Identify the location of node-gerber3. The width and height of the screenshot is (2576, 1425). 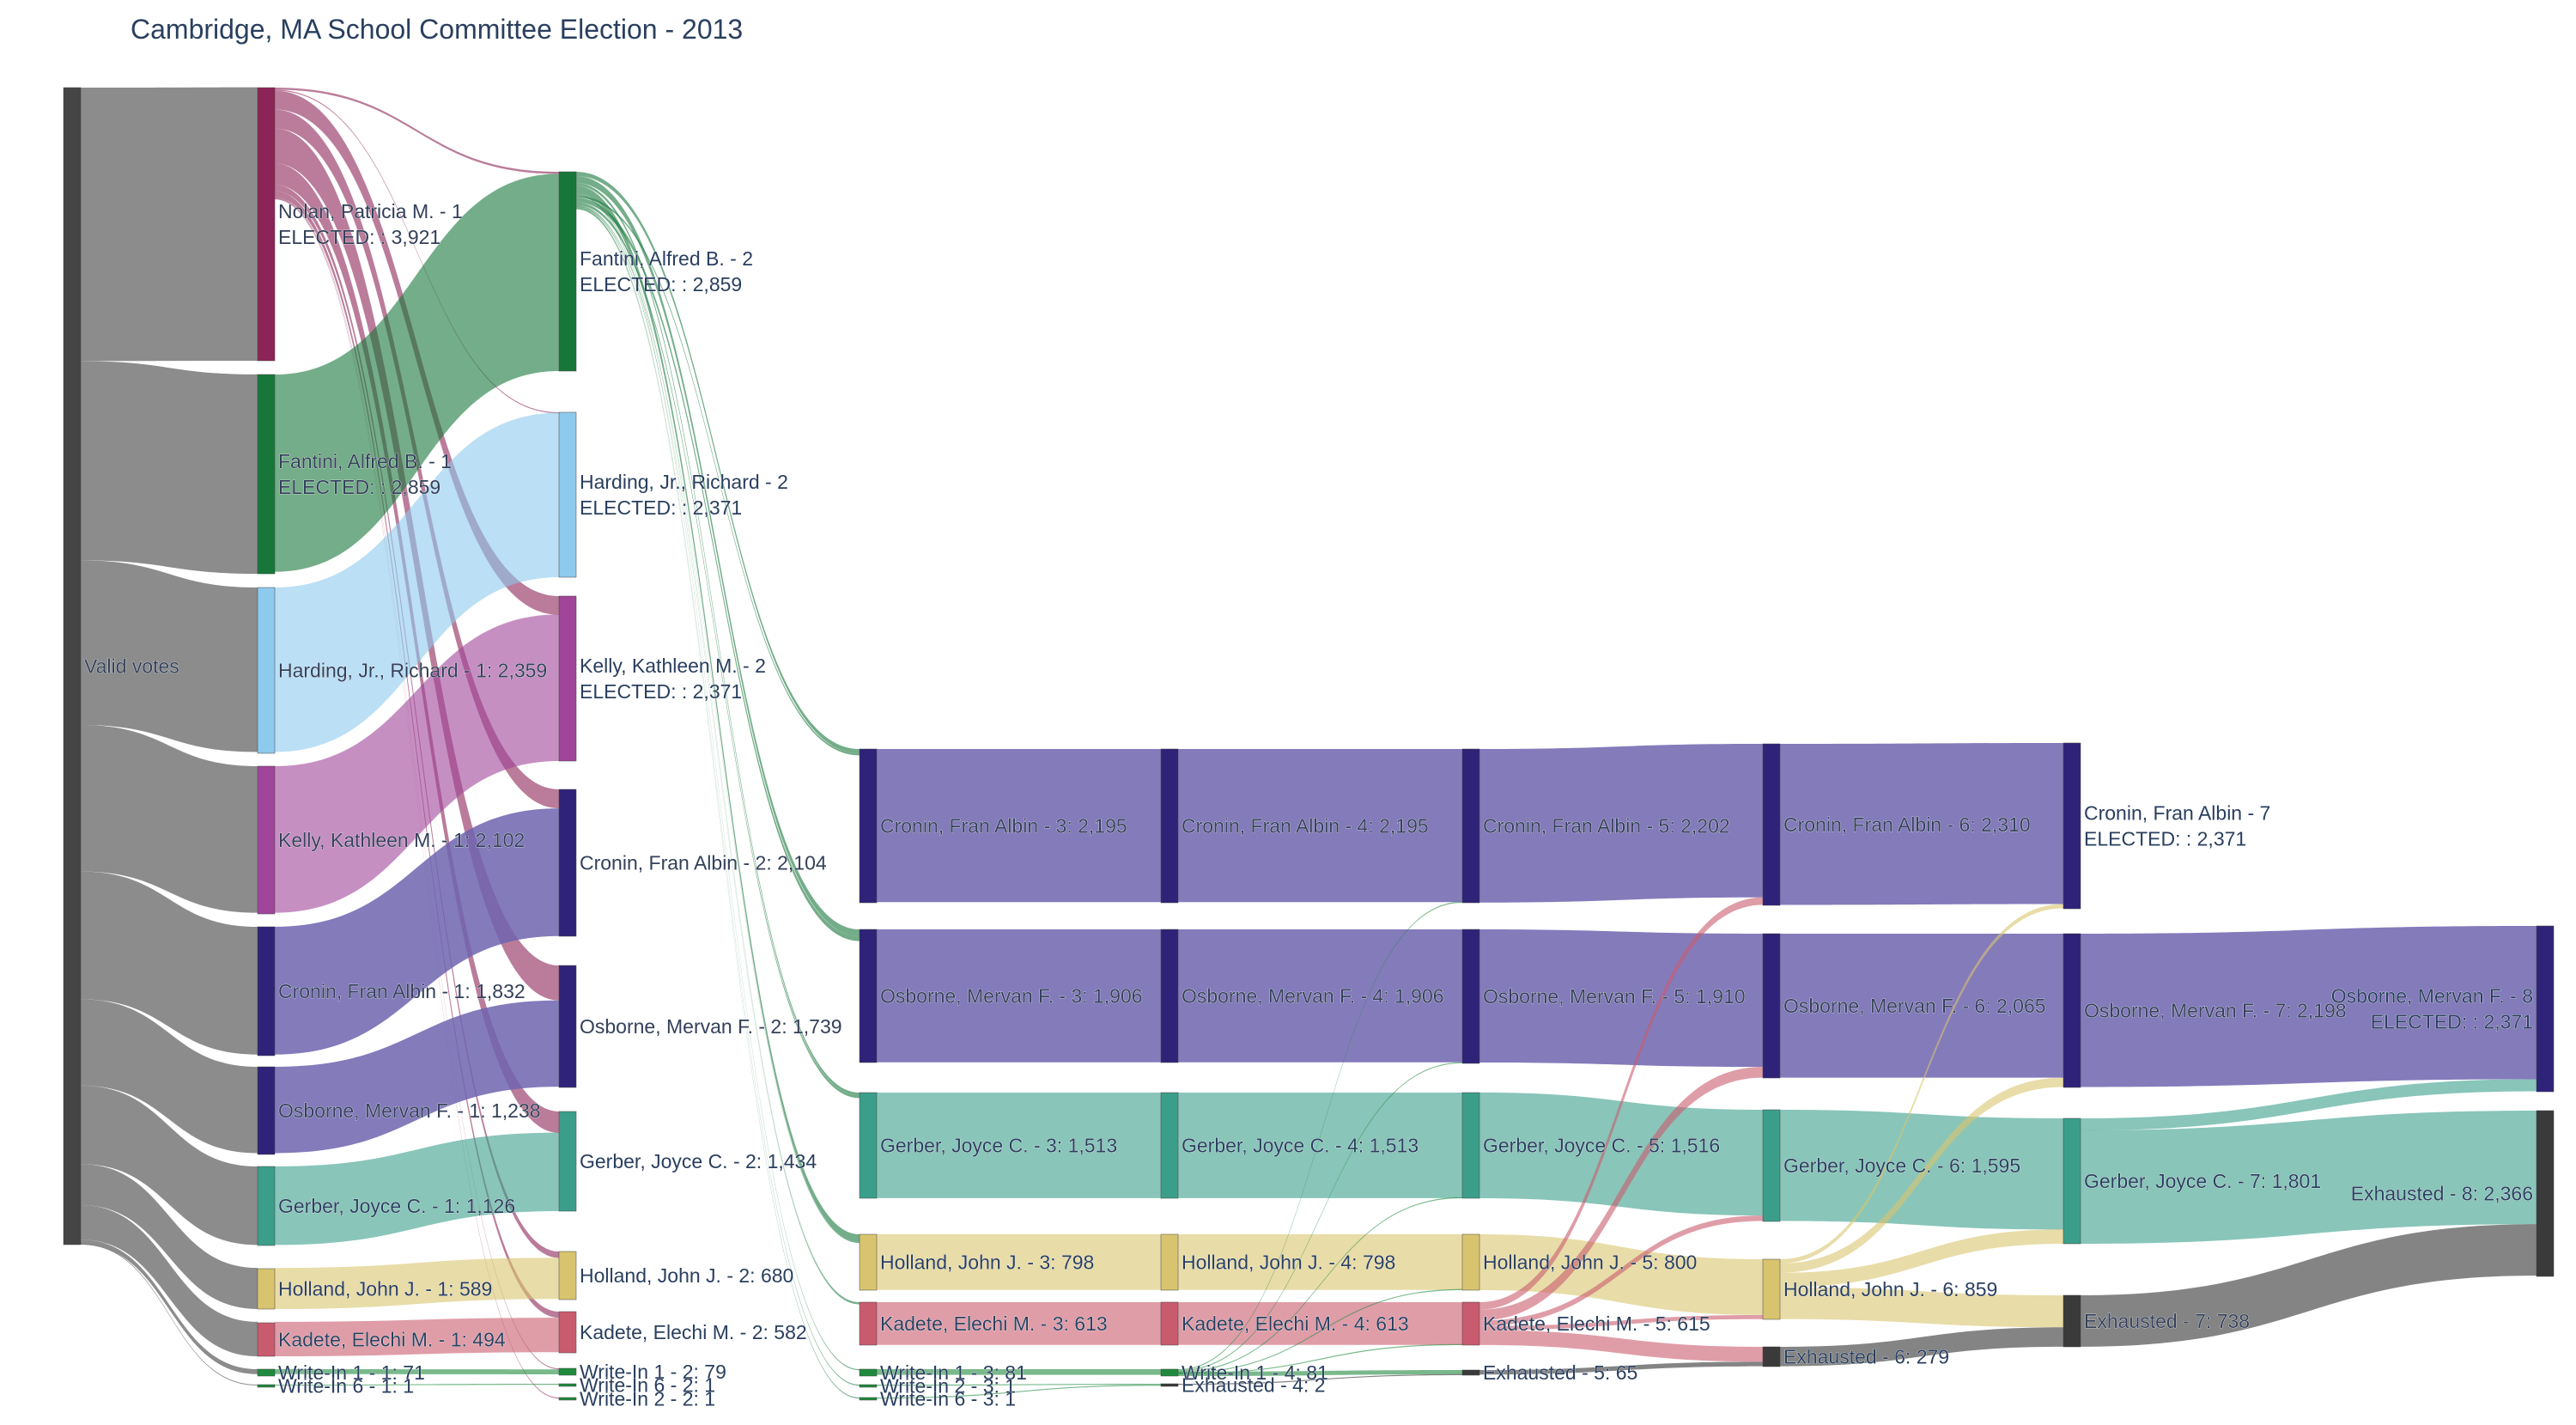
(868, 1146).